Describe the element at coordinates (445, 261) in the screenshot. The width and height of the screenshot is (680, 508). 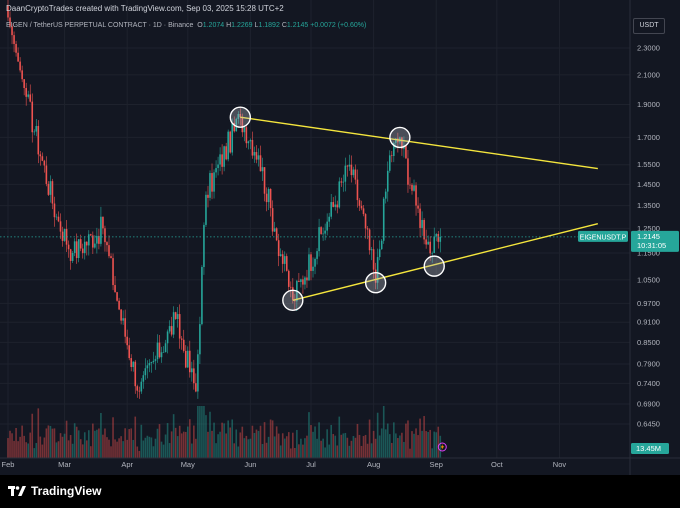
I see `trendline-lower` at that location.